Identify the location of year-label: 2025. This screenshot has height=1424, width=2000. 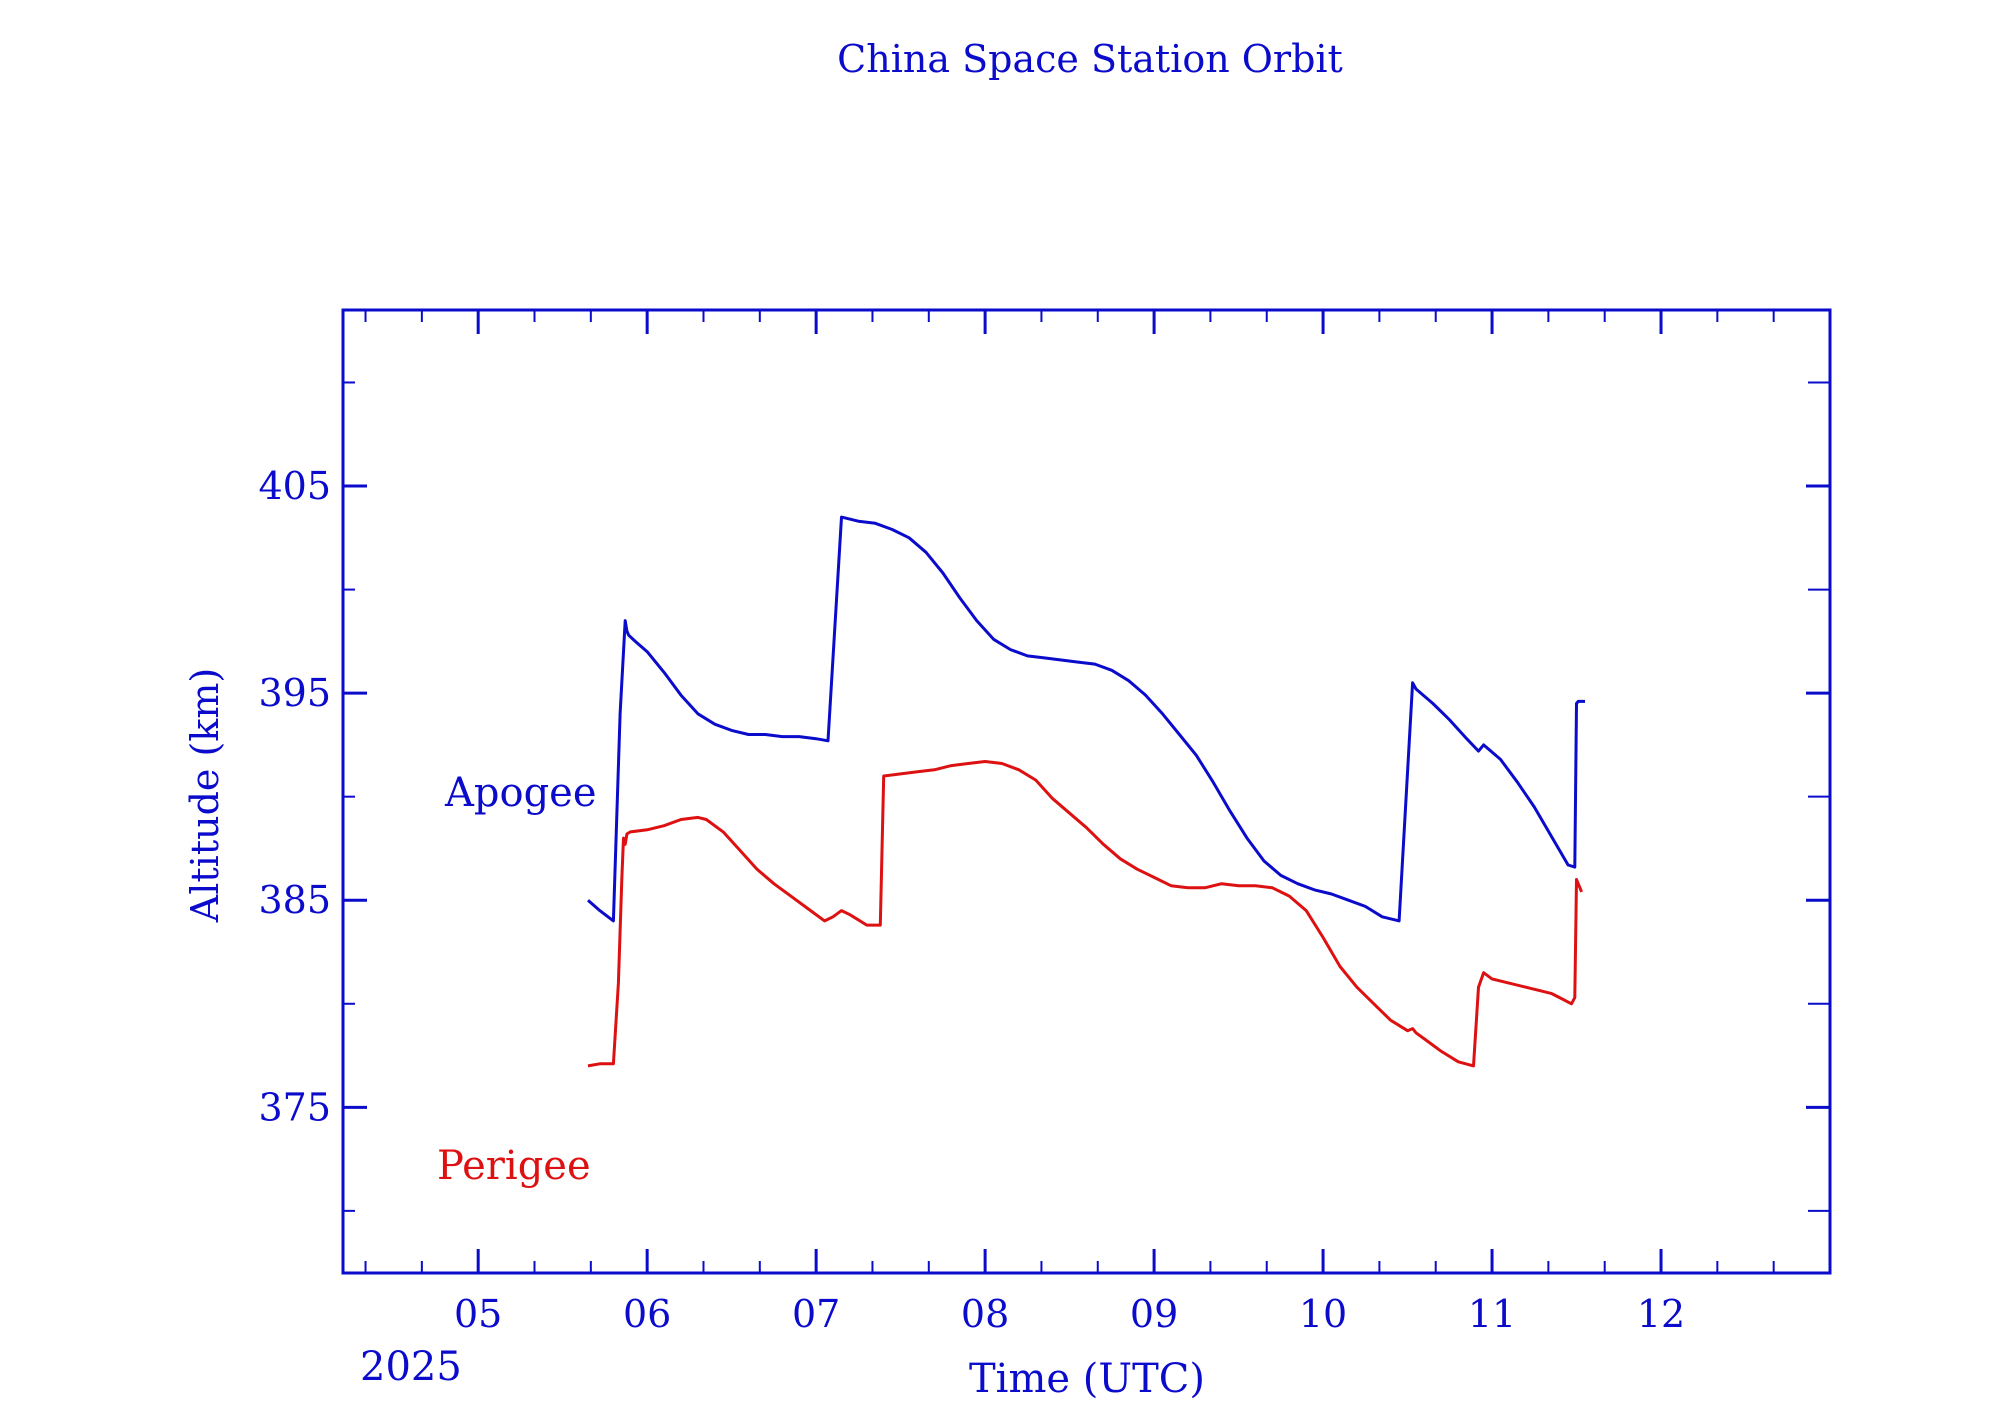
(411, 1367).